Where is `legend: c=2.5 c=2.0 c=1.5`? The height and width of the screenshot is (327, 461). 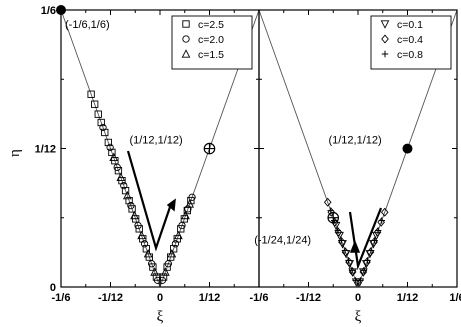
legend: c=2.5 c=2.0 c=1.5 is located at coordinates (212, 42).